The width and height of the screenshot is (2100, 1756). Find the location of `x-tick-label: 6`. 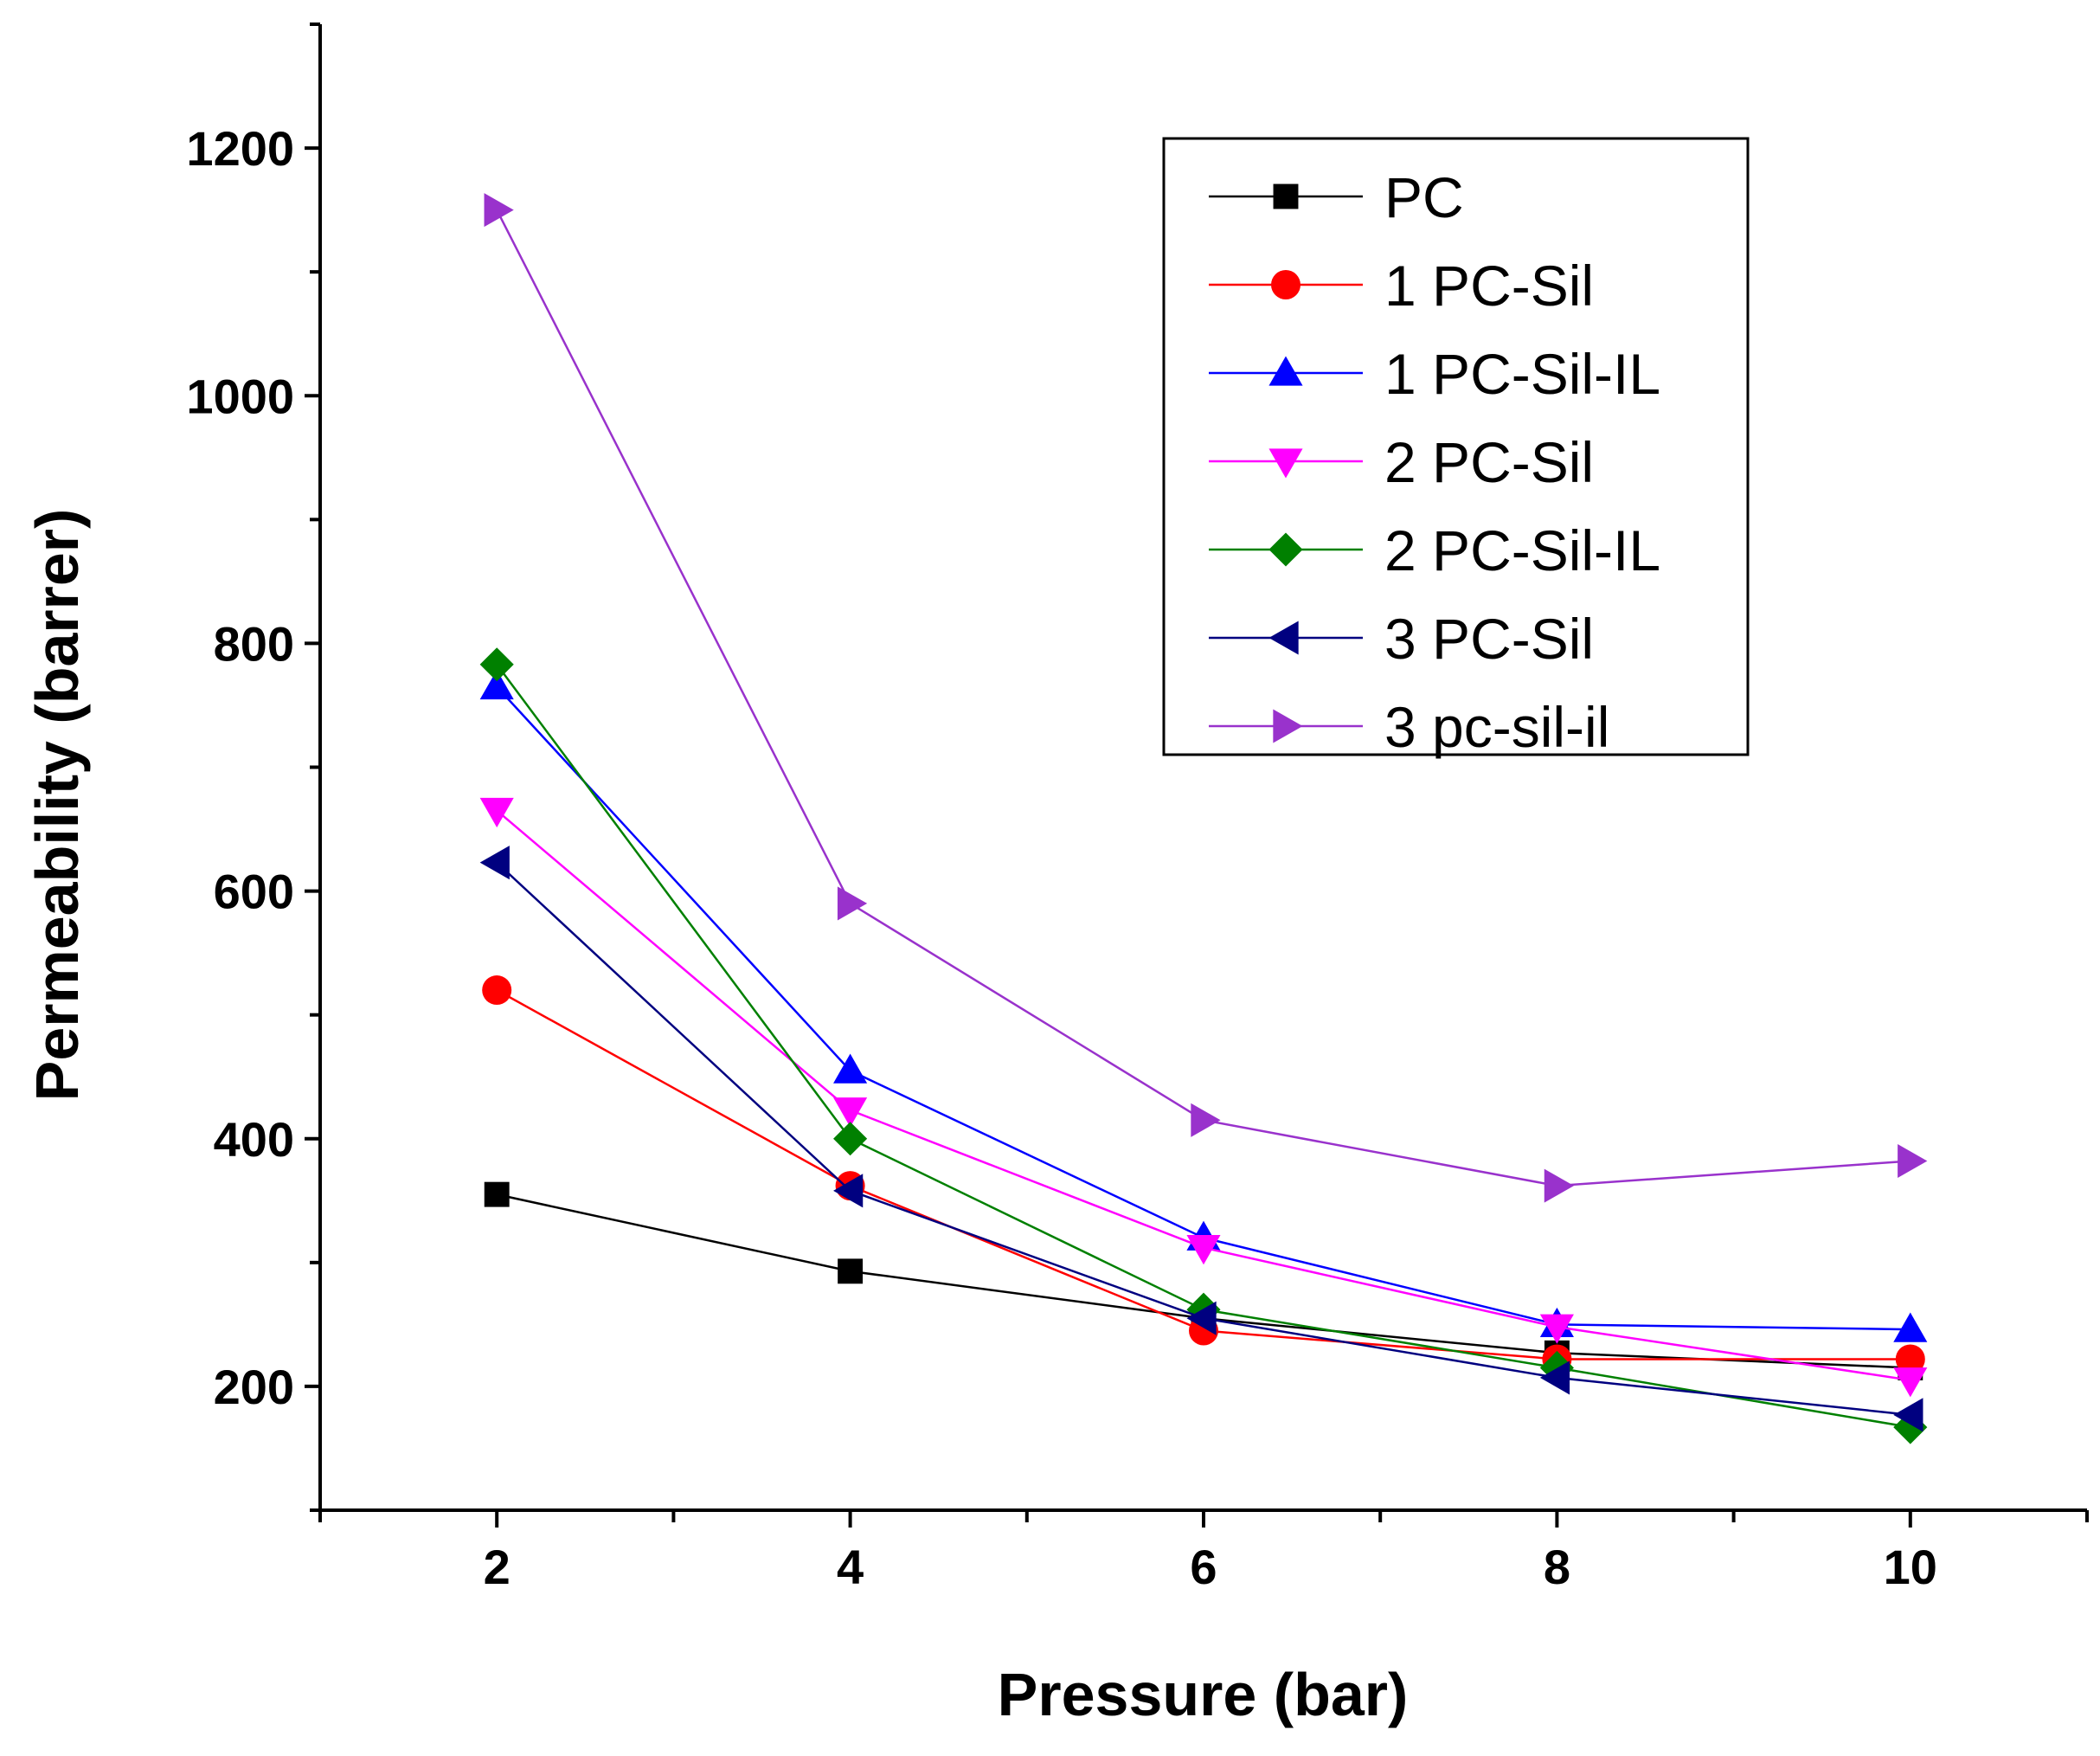

x-tick-label: 6 is located at coordinates (1203, 1567).